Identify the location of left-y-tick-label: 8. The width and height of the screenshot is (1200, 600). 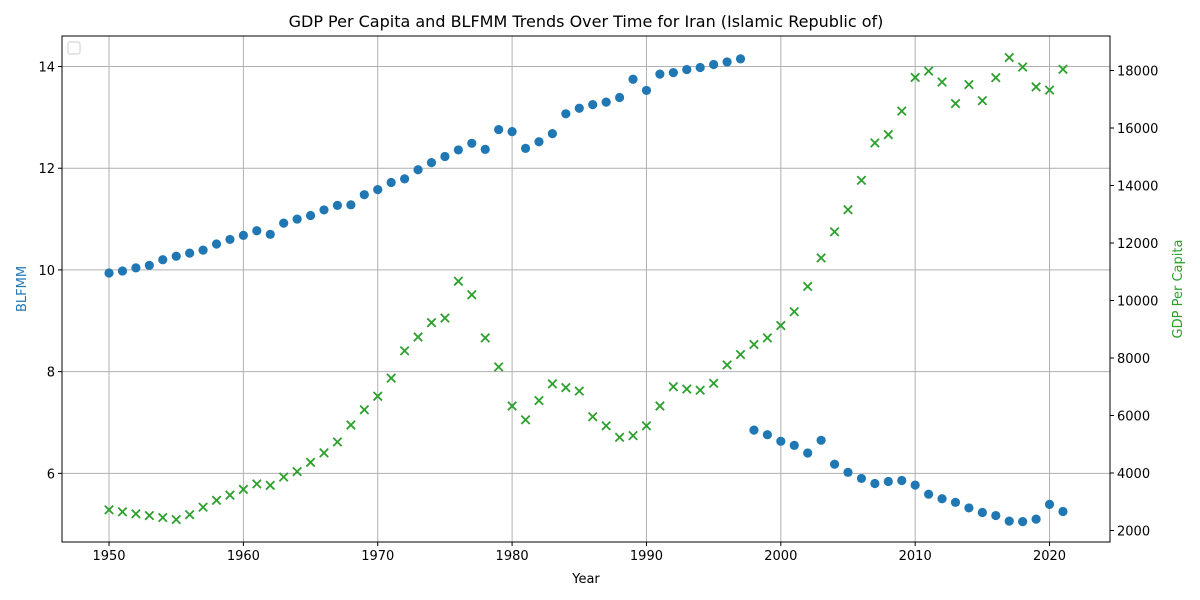
(51, 373).